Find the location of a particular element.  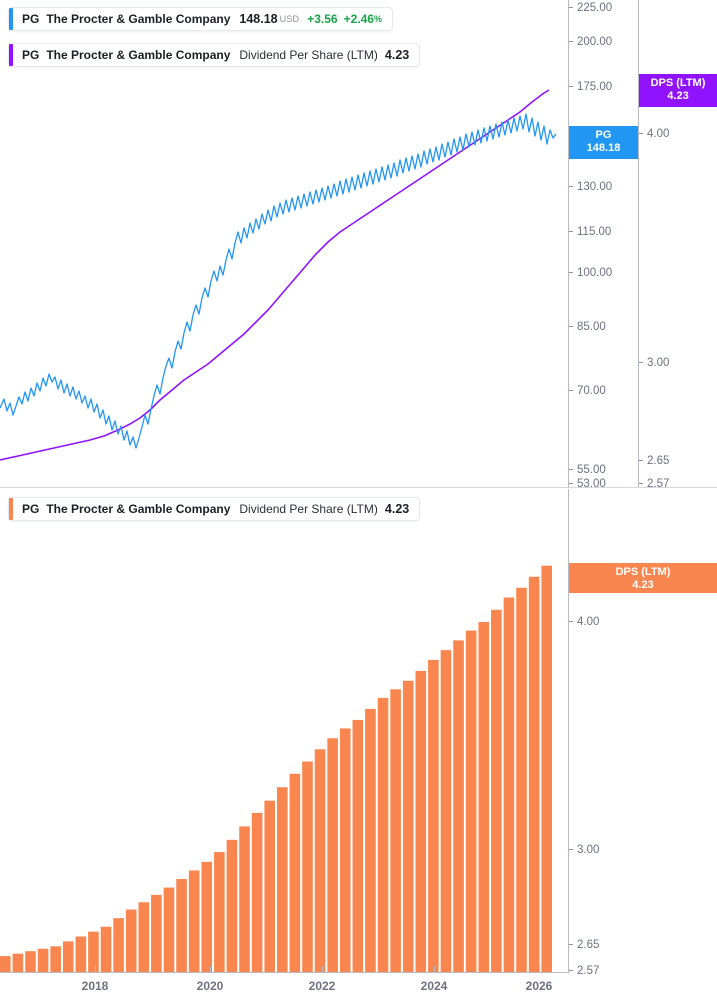

price-tick-53: 53.00 is located at coordinates (587, 484).